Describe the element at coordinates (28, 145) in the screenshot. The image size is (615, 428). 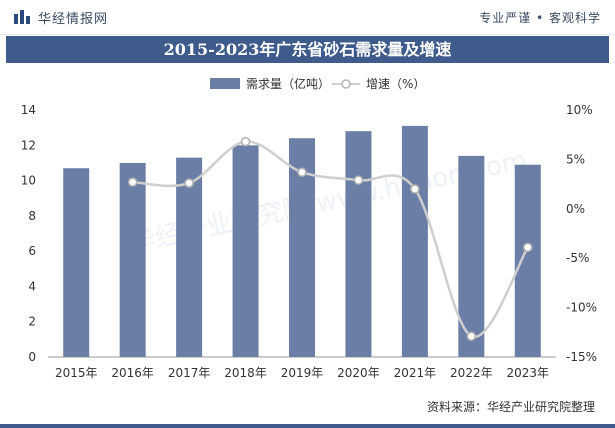
I see `left-axis-tick-label: 12` at that location.